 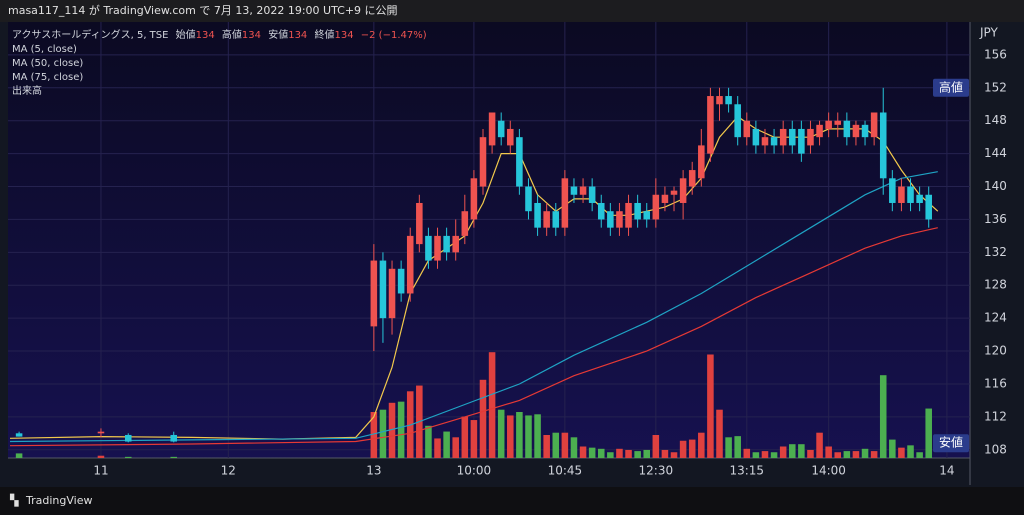 I want to click on y-tick-label: 128, so click(x=995, y=285).